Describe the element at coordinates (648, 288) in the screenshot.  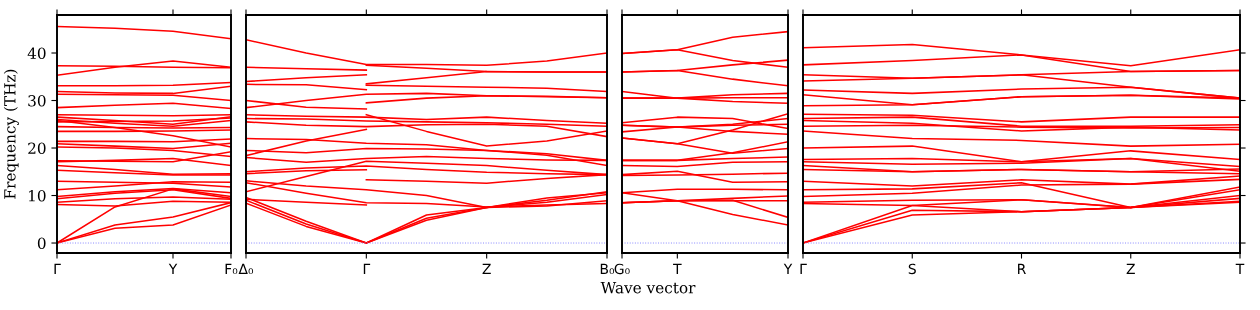
I see `x-axis-title: Wave vector` at that location.